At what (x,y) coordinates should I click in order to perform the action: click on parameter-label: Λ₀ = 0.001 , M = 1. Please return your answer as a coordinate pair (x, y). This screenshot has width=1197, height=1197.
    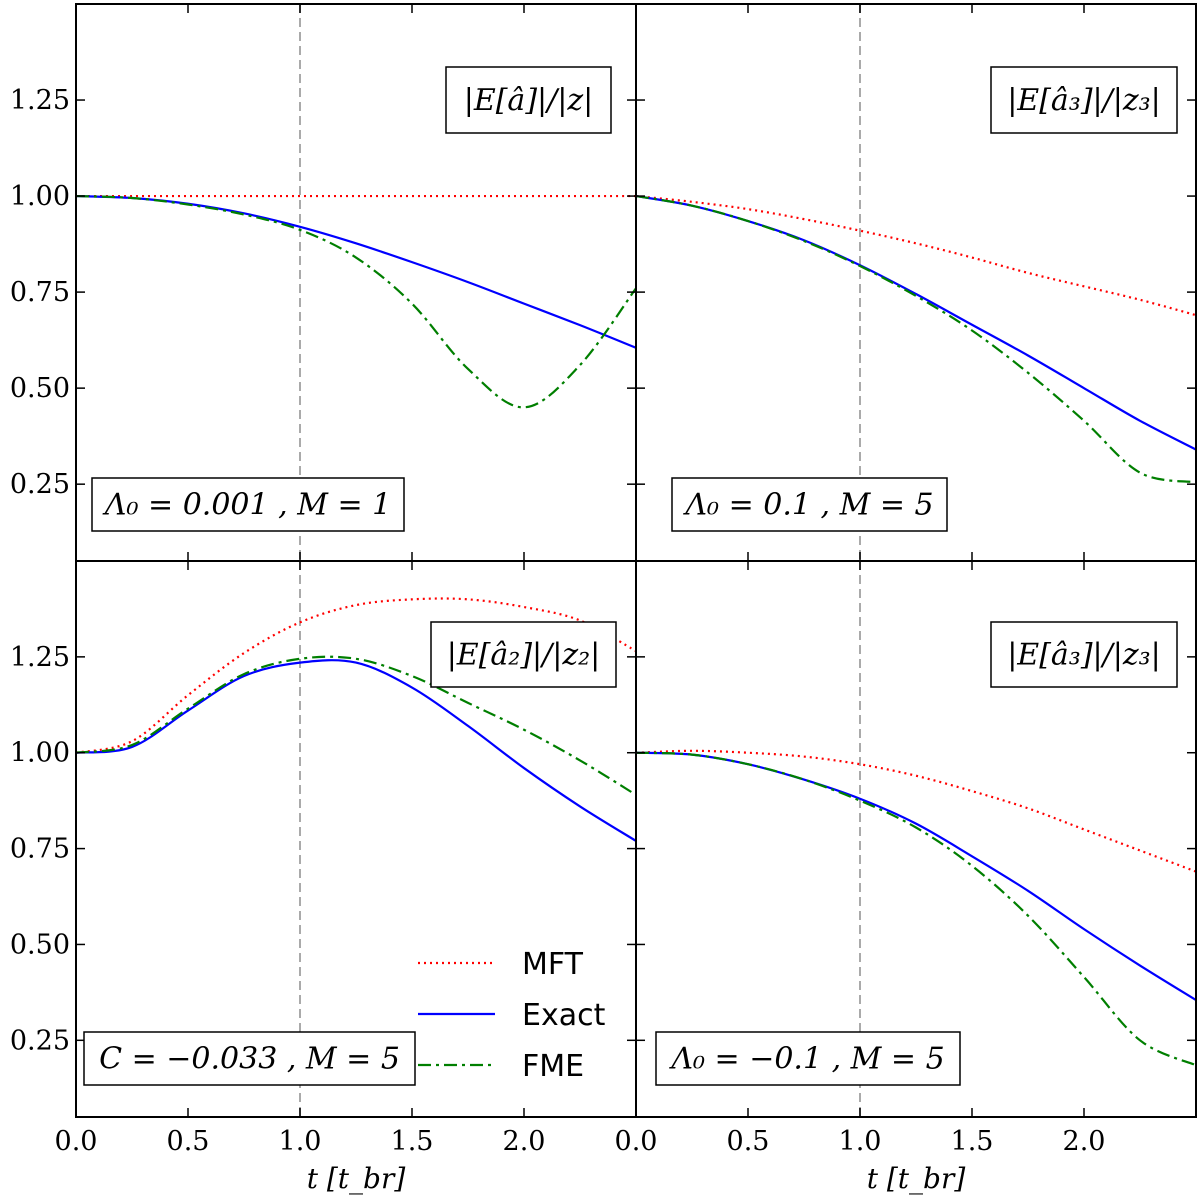
    Looking at the image, I should click on (246, 505).